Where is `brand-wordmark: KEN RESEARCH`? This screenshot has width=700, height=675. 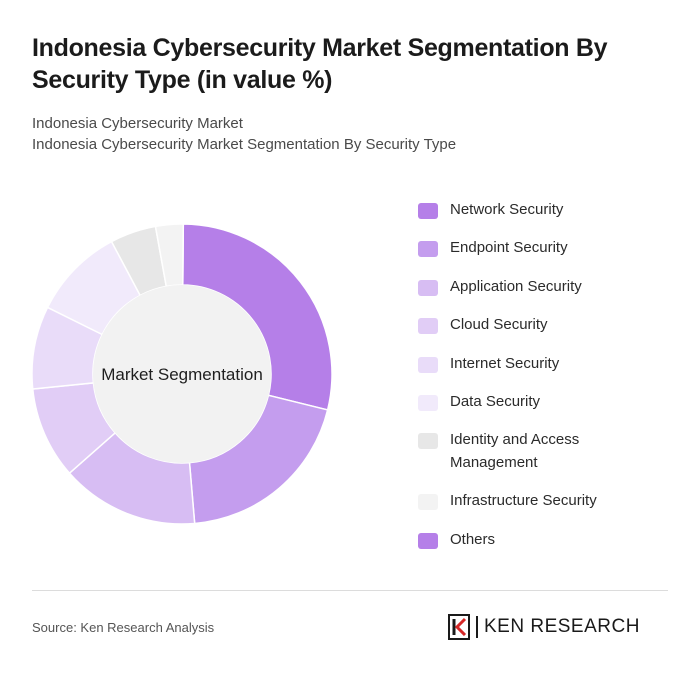
brand-wordmark: KEN RESEARCH is located at coordinates (562, 626).